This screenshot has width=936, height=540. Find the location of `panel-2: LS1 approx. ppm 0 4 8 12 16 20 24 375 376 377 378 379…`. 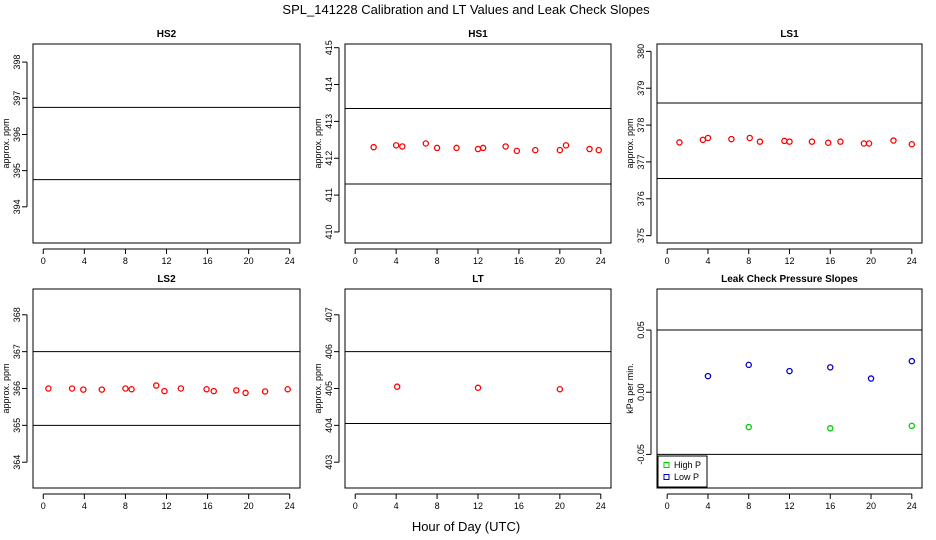

panel-2: LS1 approx. ppm 0 4 8 12 16 20 24 375 376 377 378 379… is located at coordinates (774, 147).